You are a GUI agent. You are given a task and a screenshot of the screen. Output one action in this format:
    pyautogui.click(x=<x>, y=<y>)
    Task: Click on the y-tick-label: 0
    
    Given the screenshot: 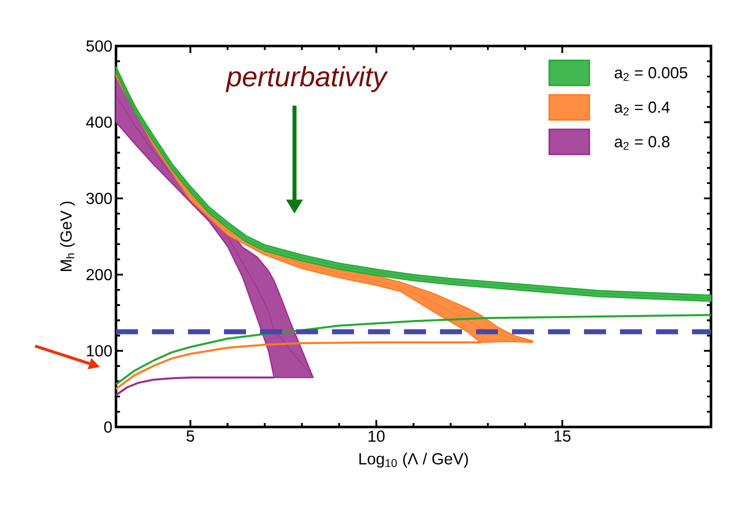 What is the action you would take?
    pyautogui.click(x=108, y=427)
    